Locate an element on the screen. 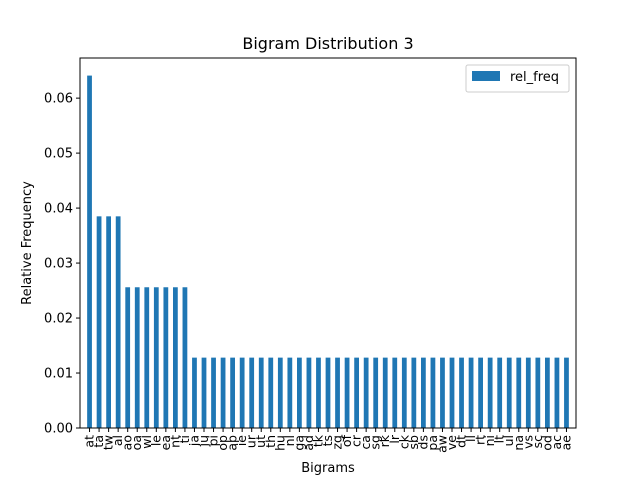  bar-vs is located at coordinates (528, 392).